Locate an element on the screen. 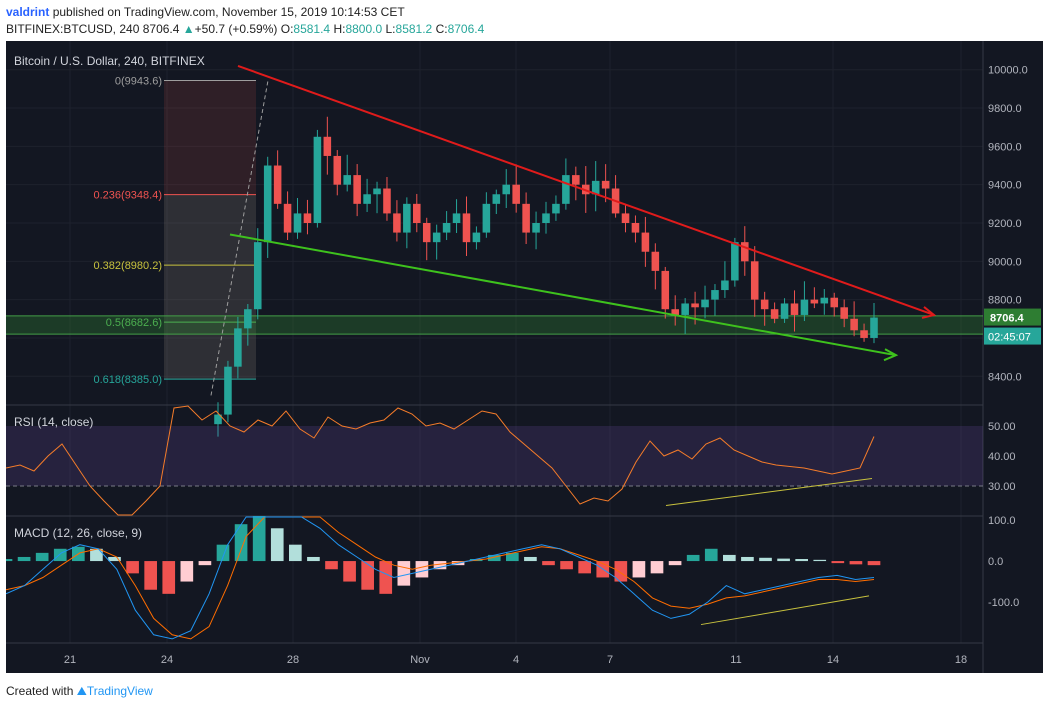 Image resolution: width=1050 pixels, height=709 pixels. macd-tick-label: 100.0 is located at coordinates (1002, 521).